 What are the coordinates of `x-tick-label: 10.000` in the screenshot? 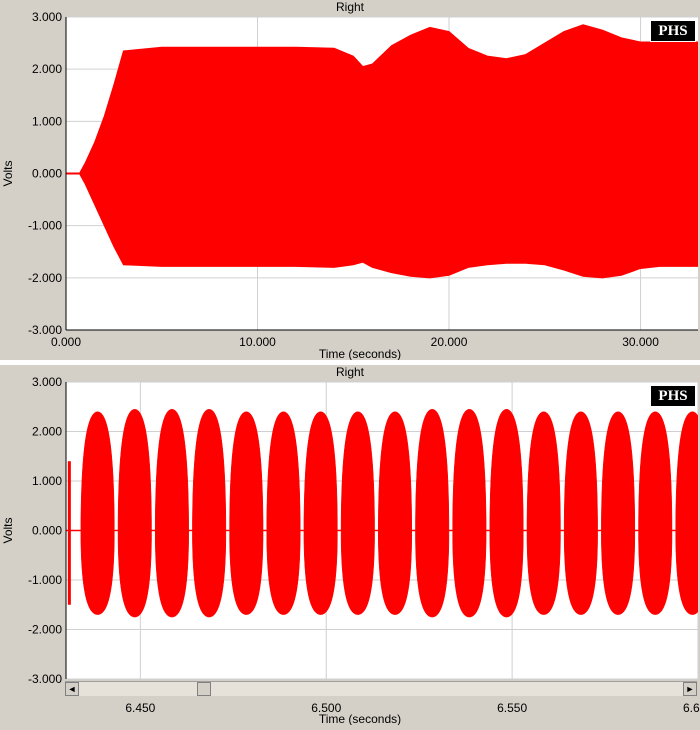 It's located at (257, 342).